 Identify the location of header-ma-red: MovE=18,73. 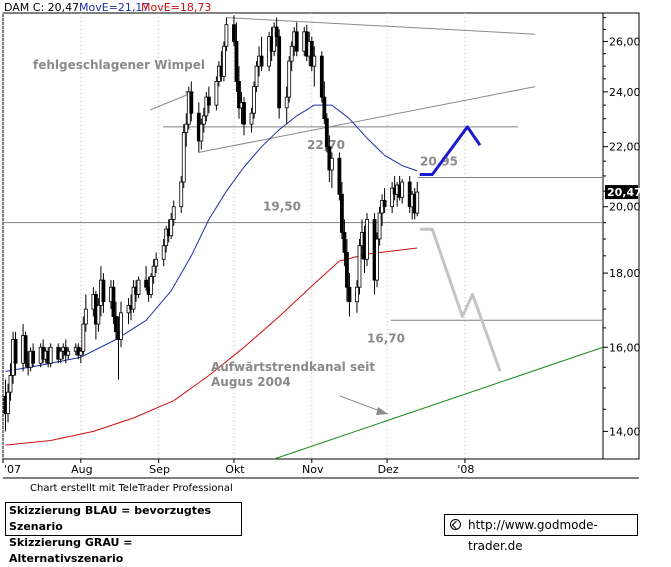
(176, 7).